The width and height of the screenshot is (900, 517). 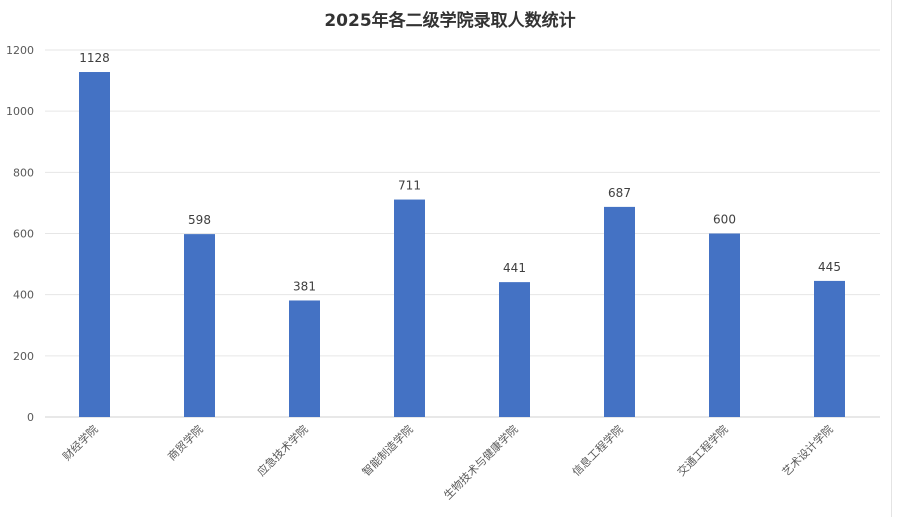 I want to click on window-edge, so click(x=891, y=258).